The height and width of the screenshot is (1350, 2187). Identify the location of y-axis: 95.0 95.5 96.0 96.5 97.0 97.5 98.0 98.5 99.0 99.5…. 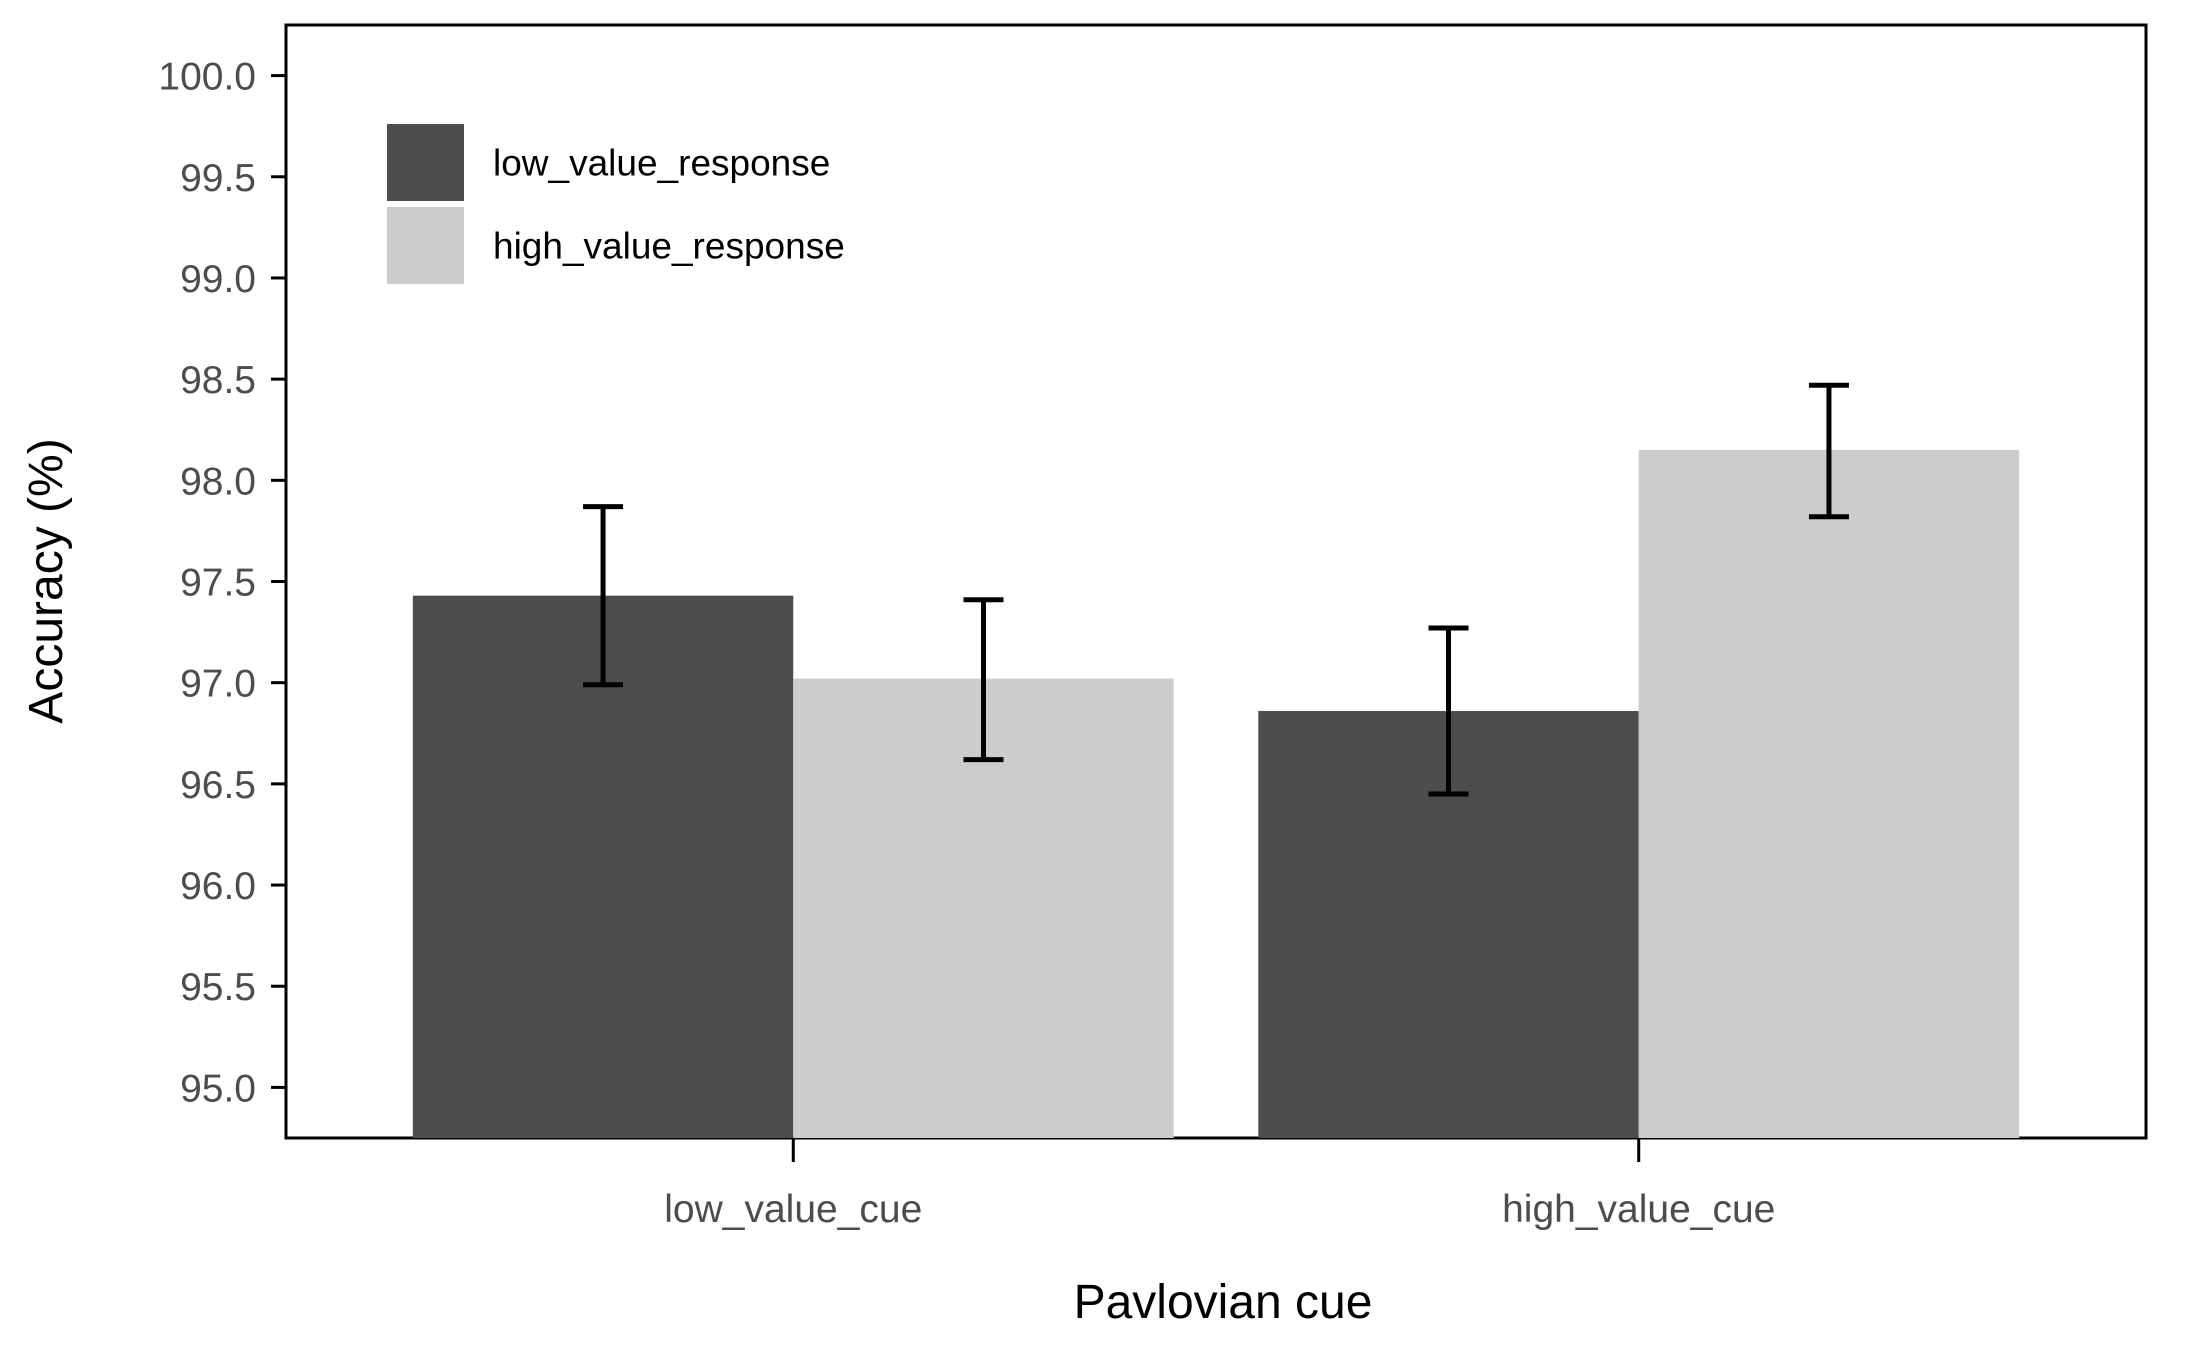
(222, 583).